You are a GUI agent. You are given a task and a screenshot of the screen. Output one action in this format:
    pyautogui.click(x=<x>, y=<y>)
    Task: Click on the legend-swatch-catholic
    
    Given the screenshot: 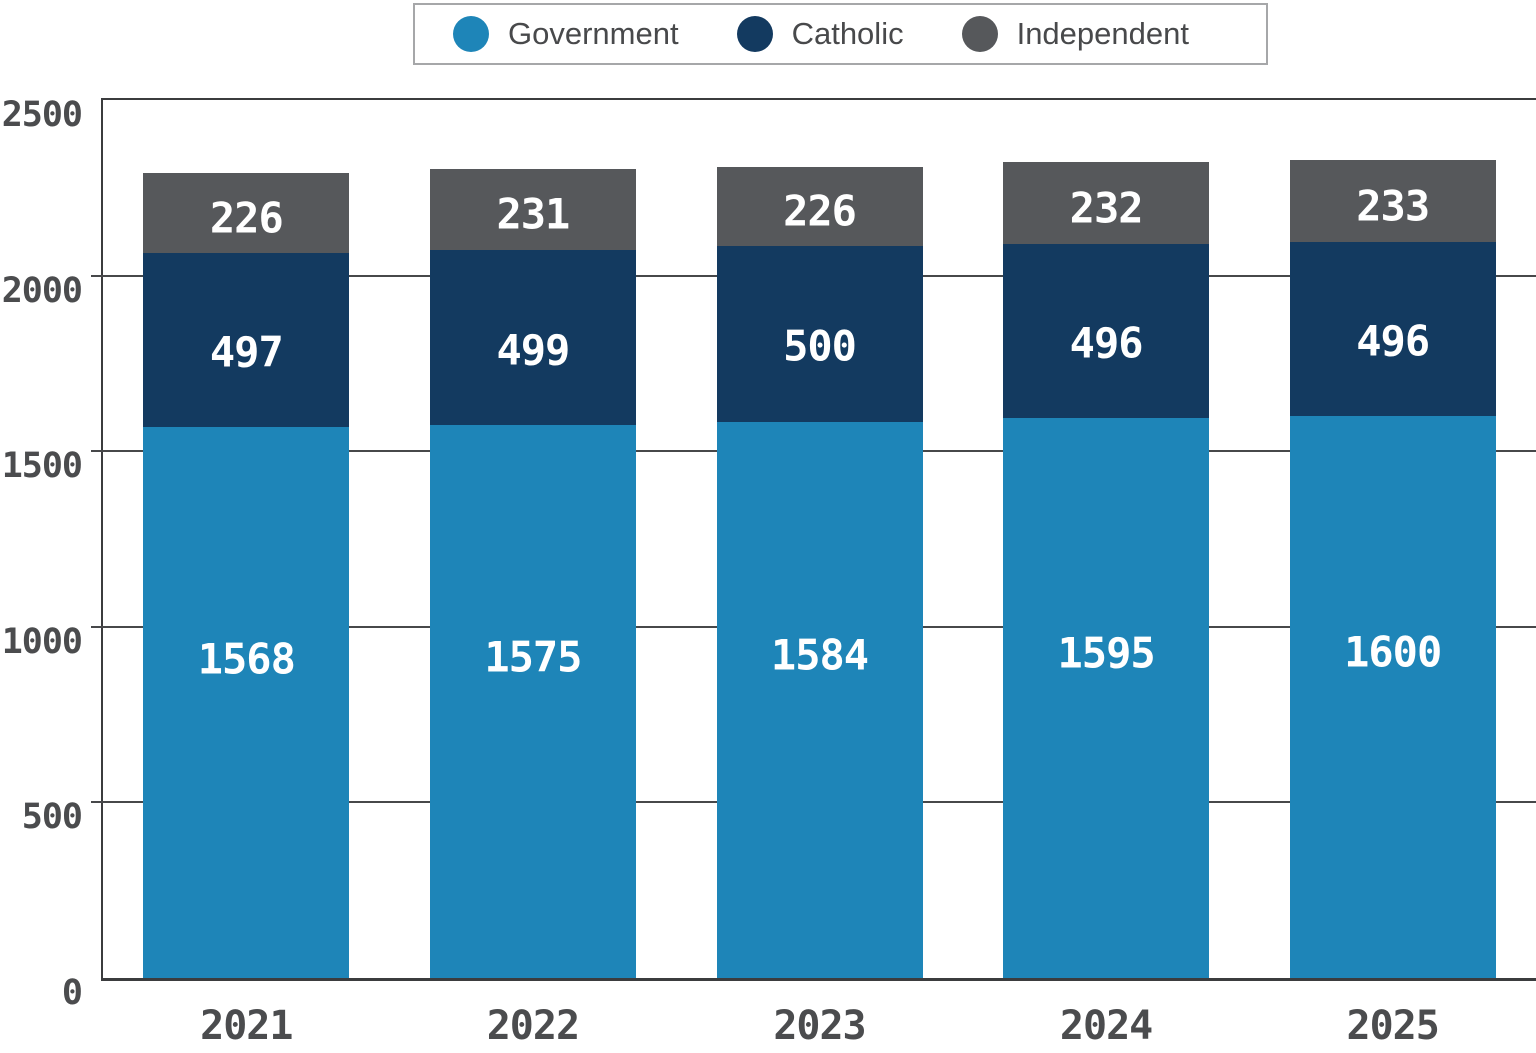 What is the action you would take?
    pyautogui.click(x=754, y=34)
    